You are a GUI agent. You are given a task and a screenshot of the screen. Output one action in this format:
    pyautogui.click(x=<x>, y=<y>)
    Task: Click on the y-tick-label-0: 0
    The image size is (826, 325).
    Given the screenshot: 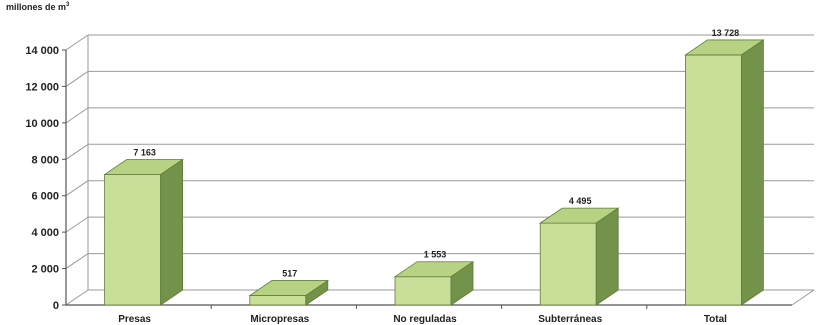 What is the action you would take?
    pyautogui.click(x=56, y=306)
    